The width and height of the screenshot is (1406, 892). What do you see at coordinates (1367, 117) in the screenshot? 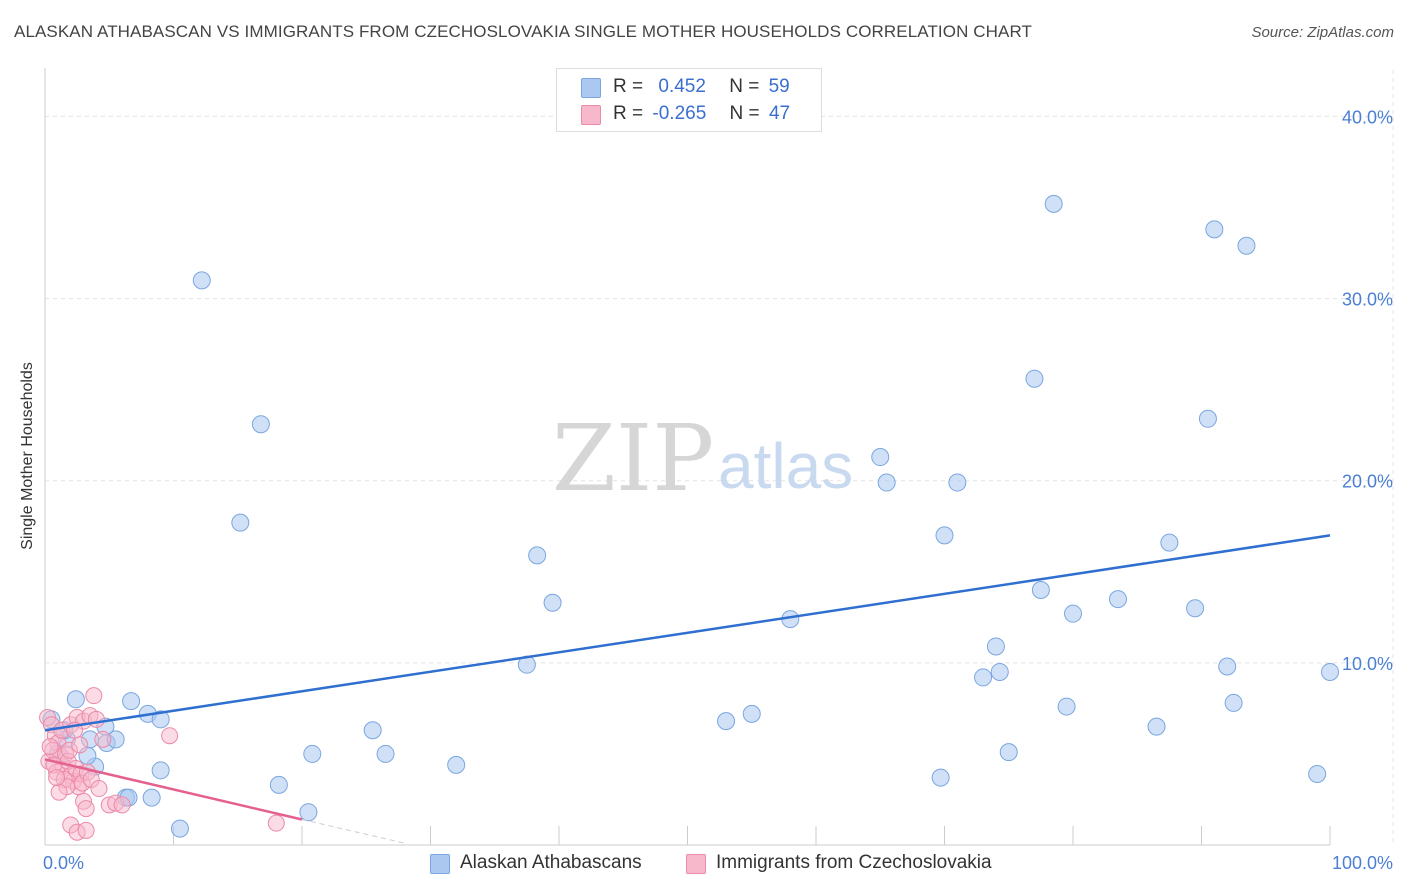
I see `y-tick-label: 40.0%` at bounding box center [1367, 117].